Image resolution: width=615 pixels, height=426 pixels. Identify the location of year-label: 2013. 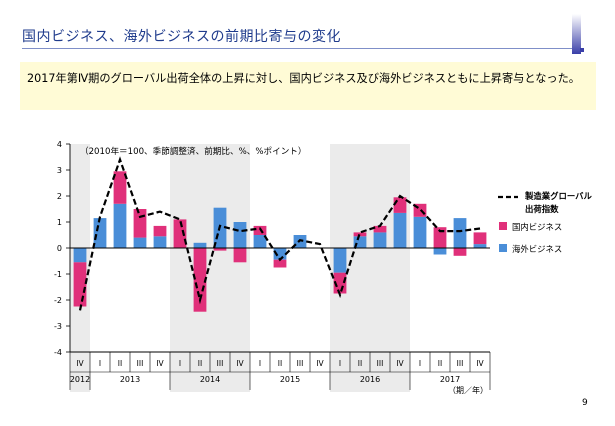
(130, 379).